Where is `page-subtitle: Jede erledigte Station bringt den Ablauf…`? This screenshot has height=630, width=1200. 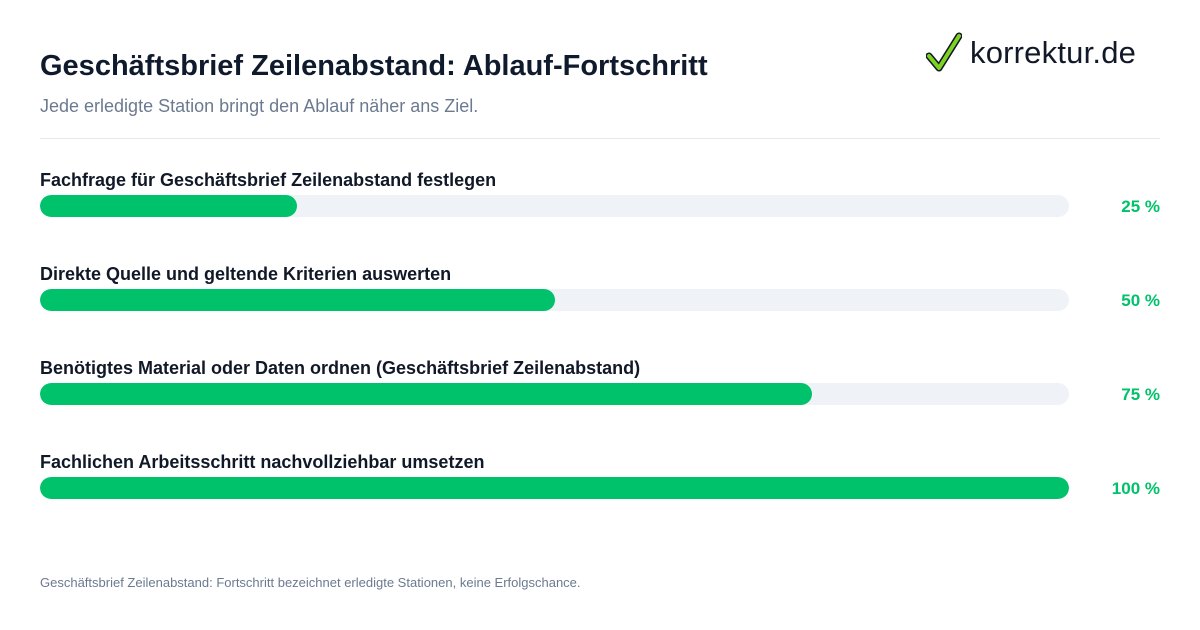 page-subtitle: Jede erledigte Station bringt den Ablauf… is located at coordinates (259, 106).